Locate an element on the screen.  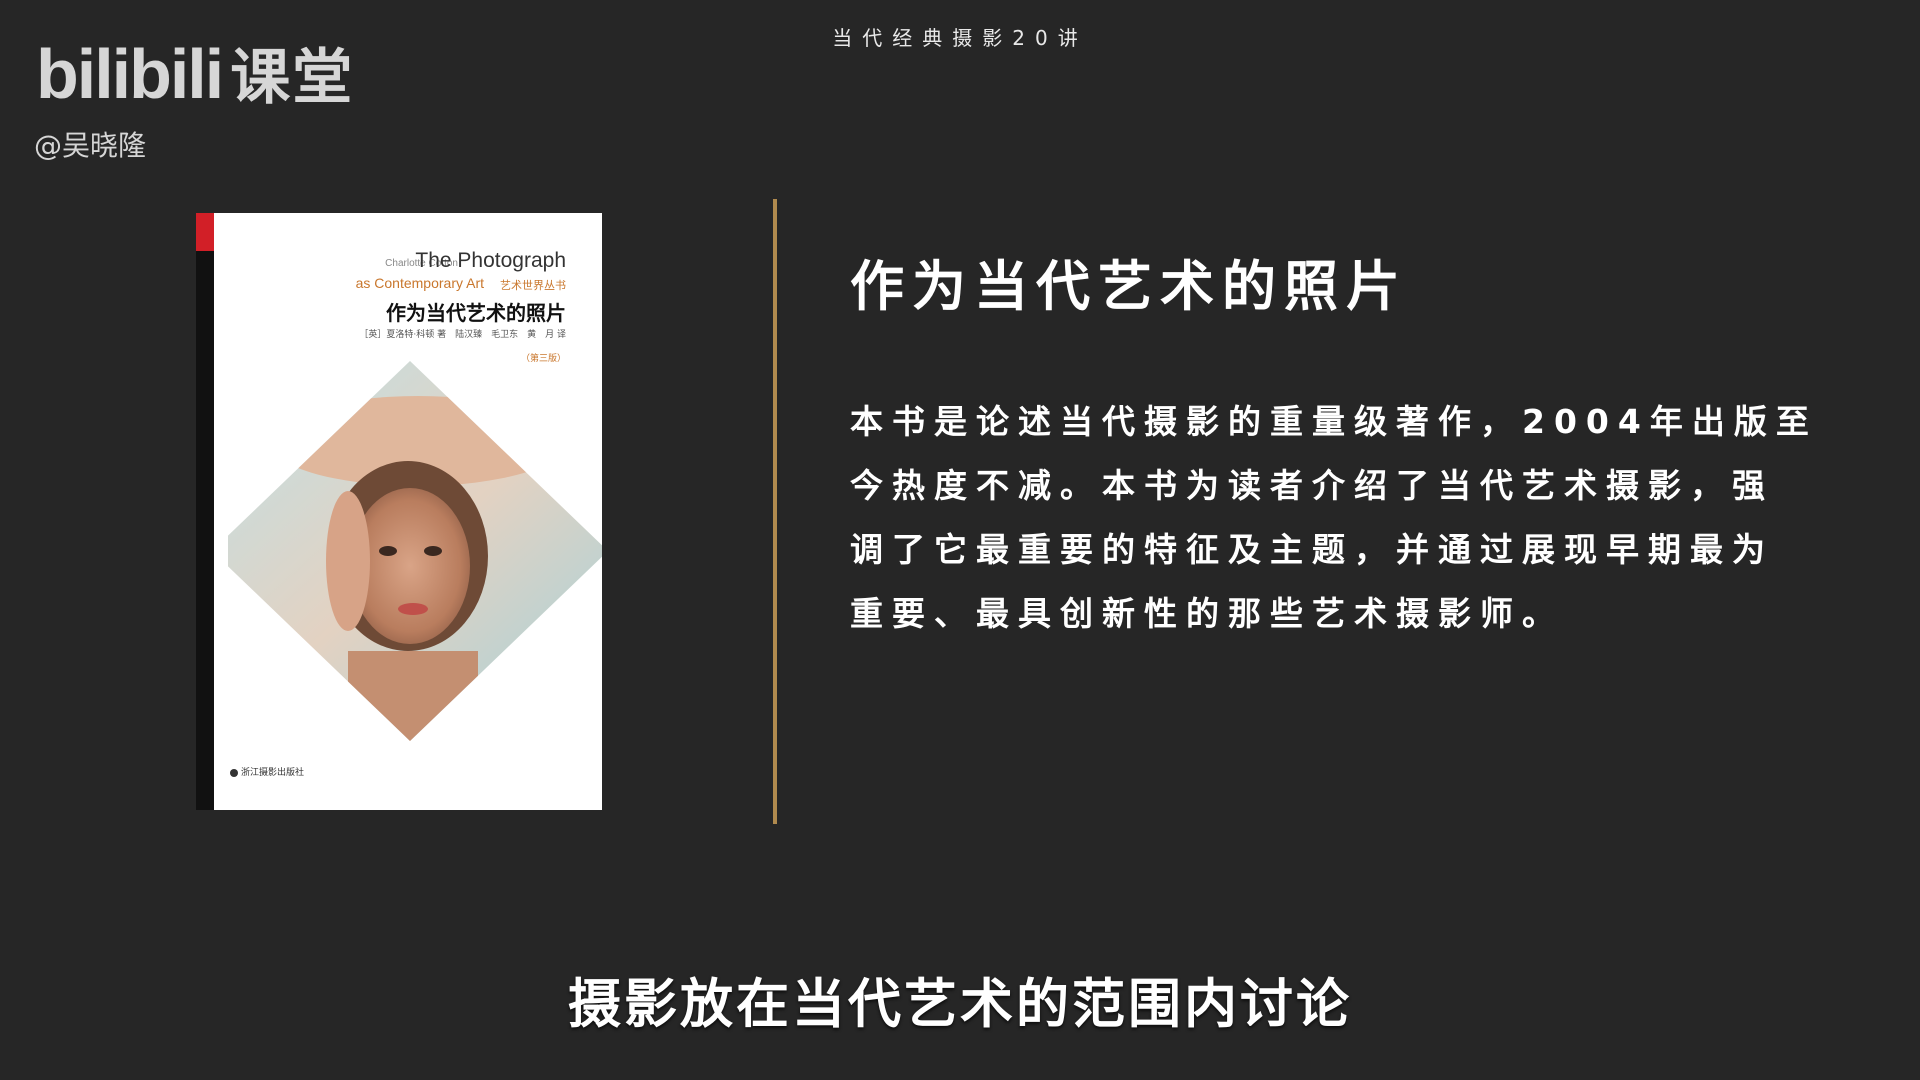
description-line: 今热度不减。本书为读者介绍了当代艺术摄影，强 is located at coordinates (1312, 485).